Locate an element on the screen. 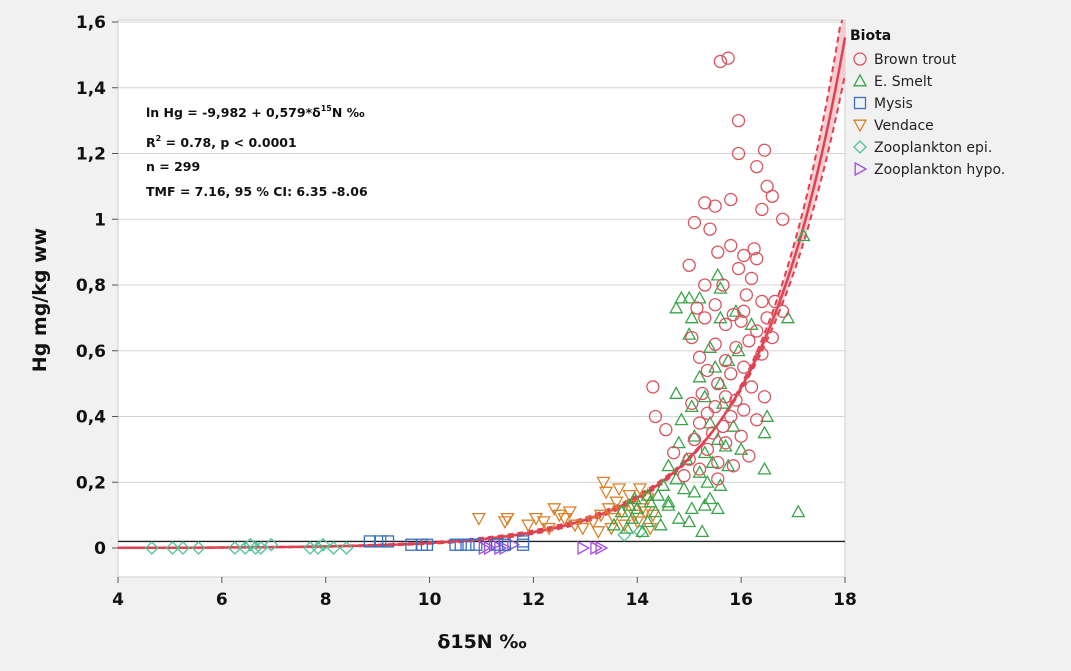 This screenshot has height=671, width=1071. legend-label: Vendace is located at coordinates (904, 126).